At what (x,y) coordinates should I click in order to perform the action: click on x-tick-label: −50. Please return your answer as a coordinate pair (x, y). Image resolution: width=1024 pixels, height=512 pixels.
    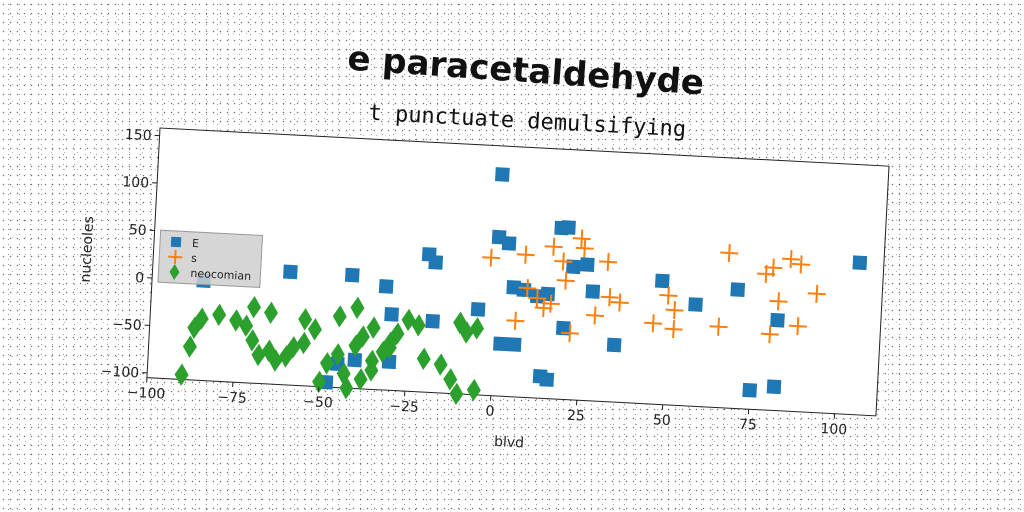
    Looking at the image, I should click on (318, 403).